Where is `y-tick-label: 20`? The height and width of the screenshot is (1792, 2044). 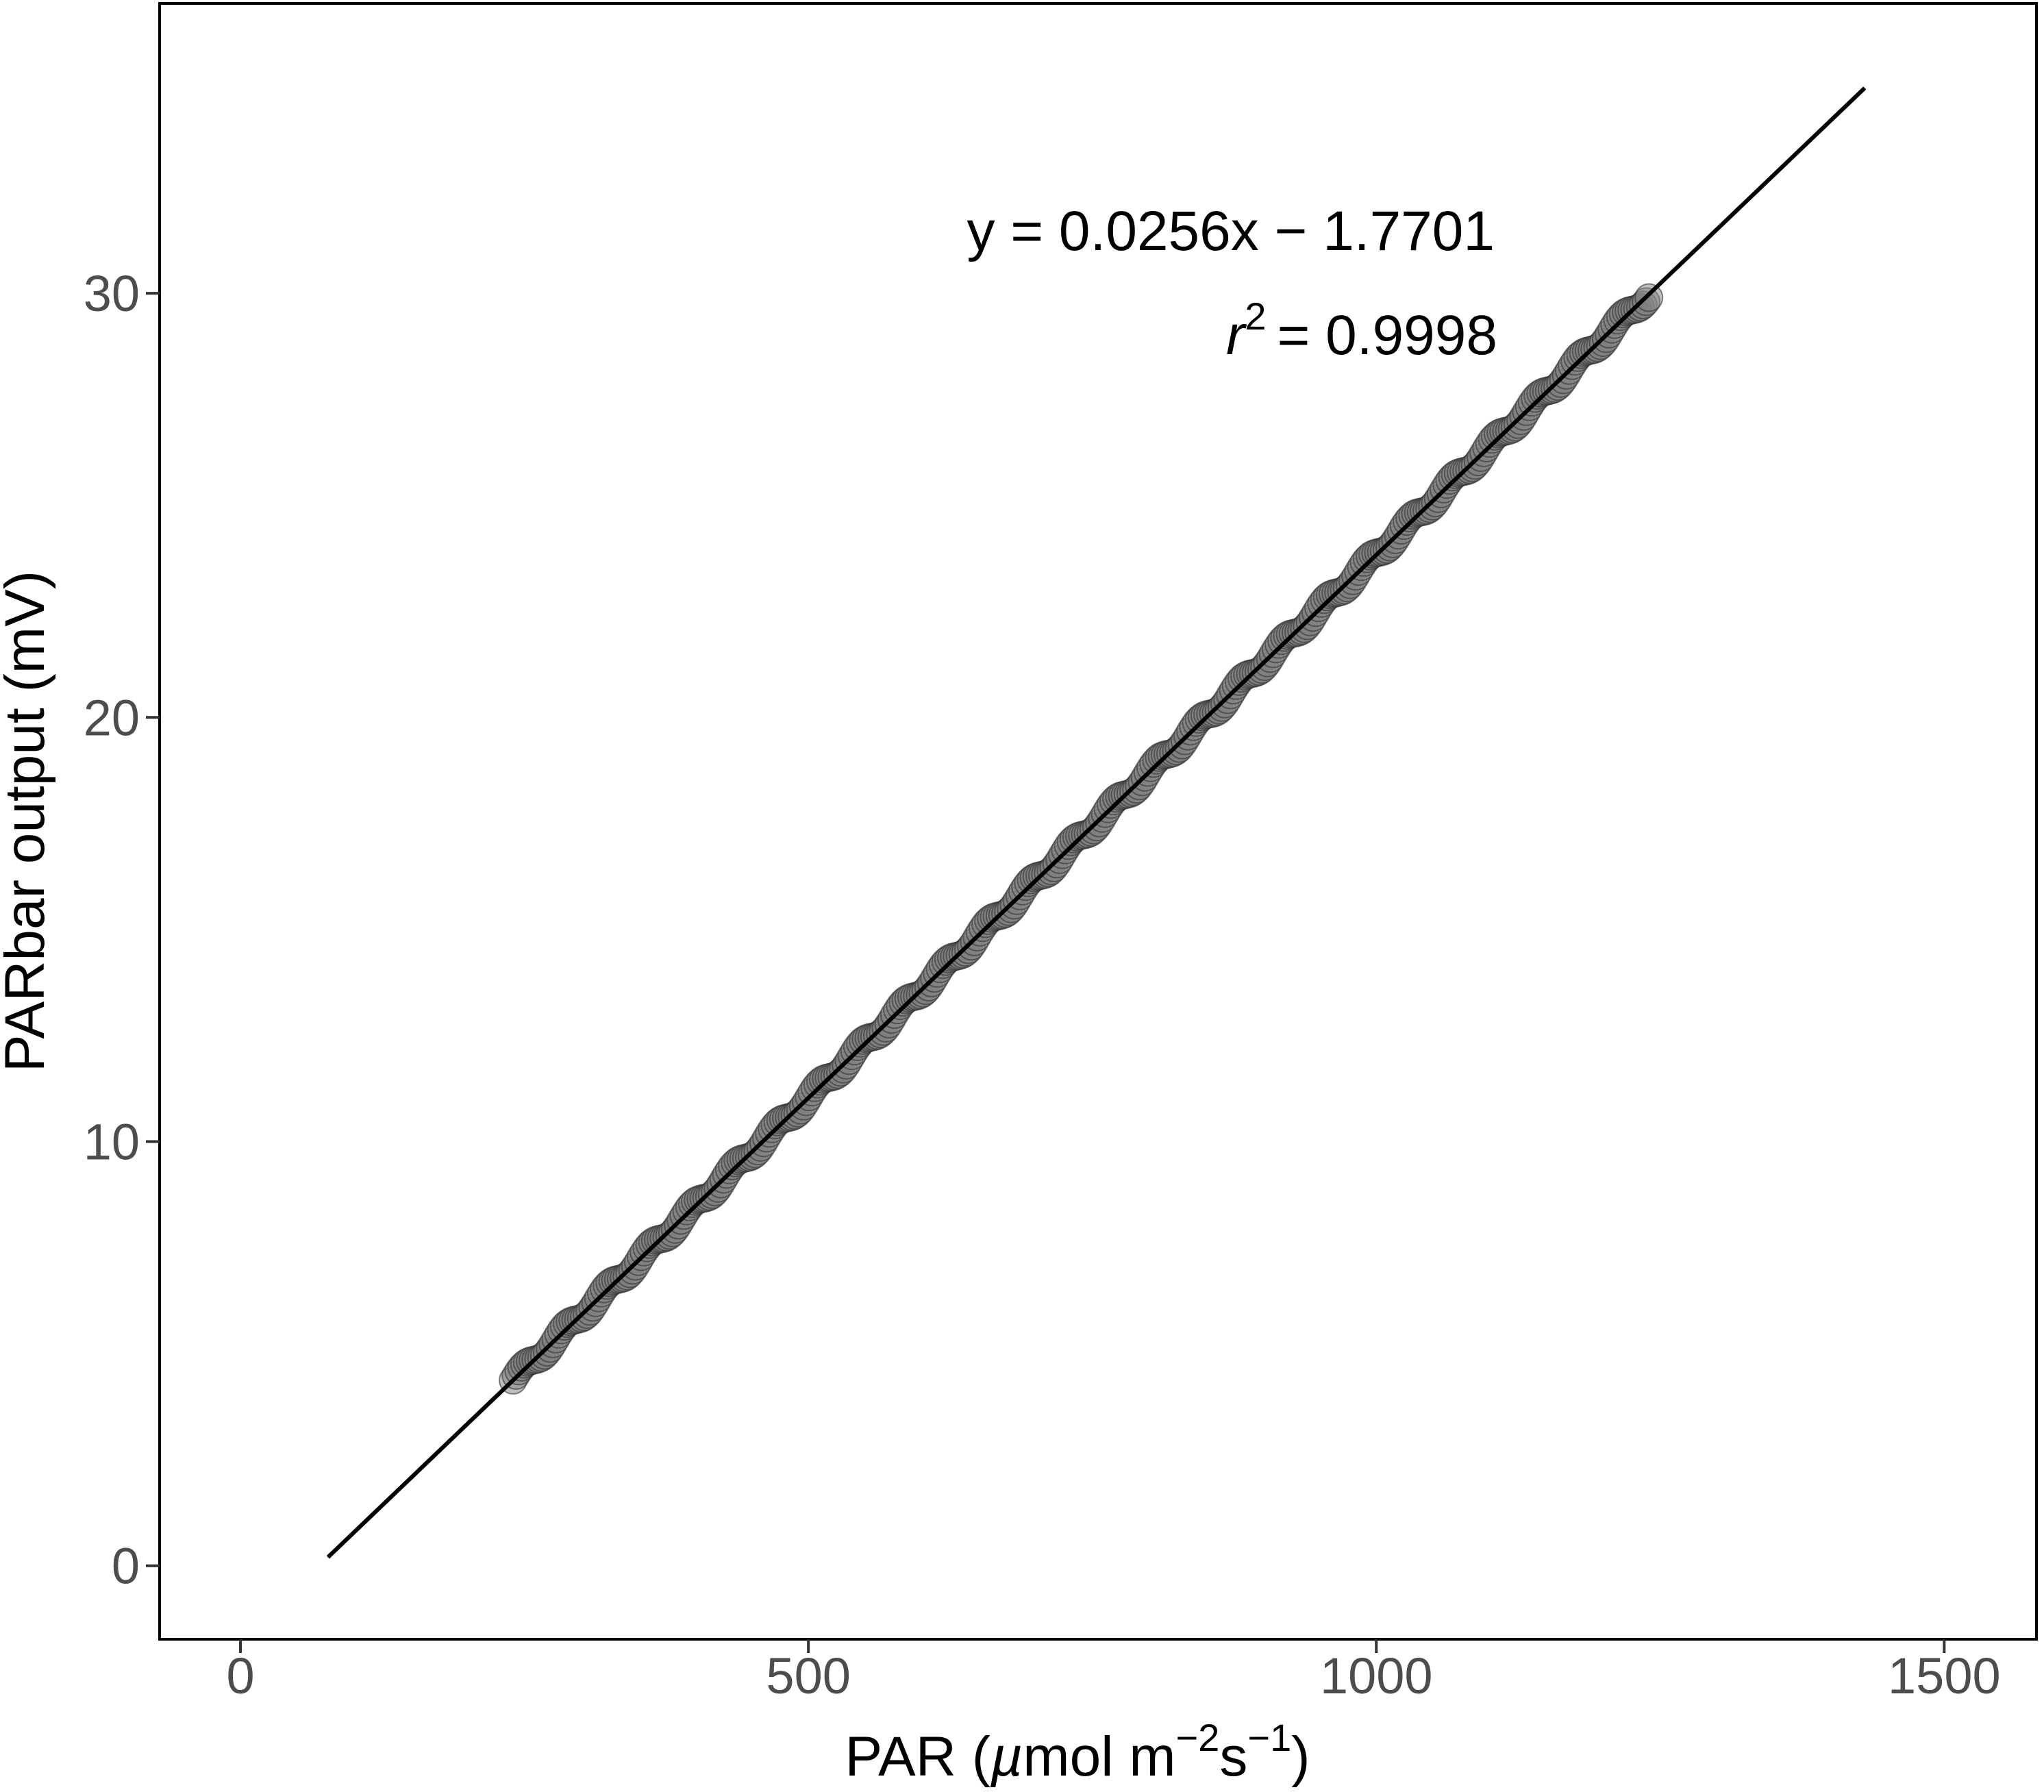 y-tick-label: 20 is located at coordinates (112, 717).